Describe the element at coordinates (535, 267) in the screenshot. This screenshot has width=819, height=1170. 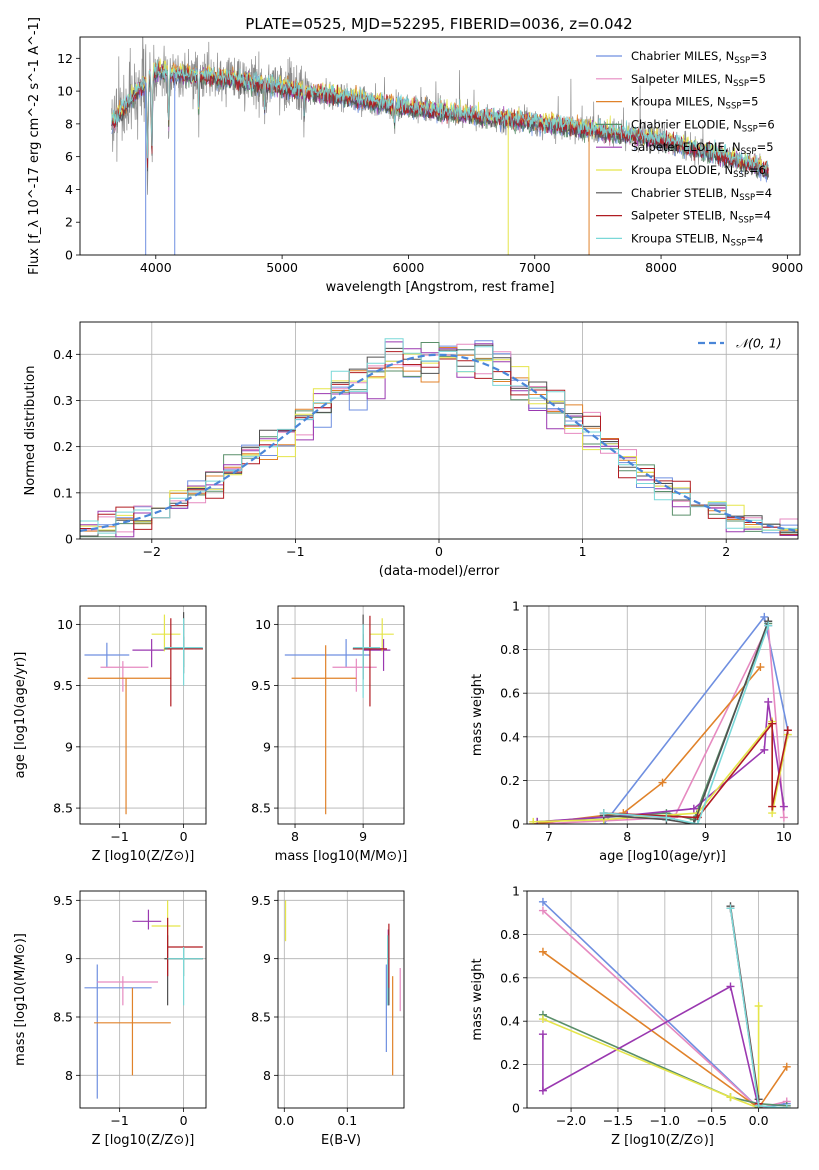
I see `x-tick-label: 7000` at that location.